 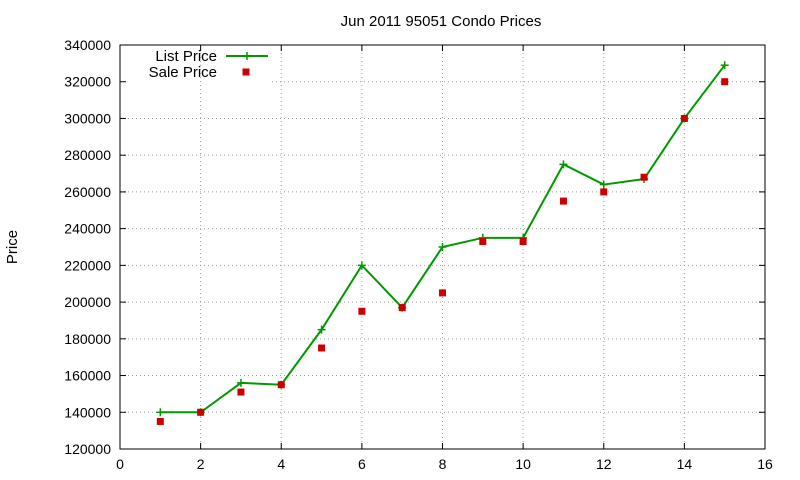 I want to click on x-tick-label: 2, so click(x=201, y=464).